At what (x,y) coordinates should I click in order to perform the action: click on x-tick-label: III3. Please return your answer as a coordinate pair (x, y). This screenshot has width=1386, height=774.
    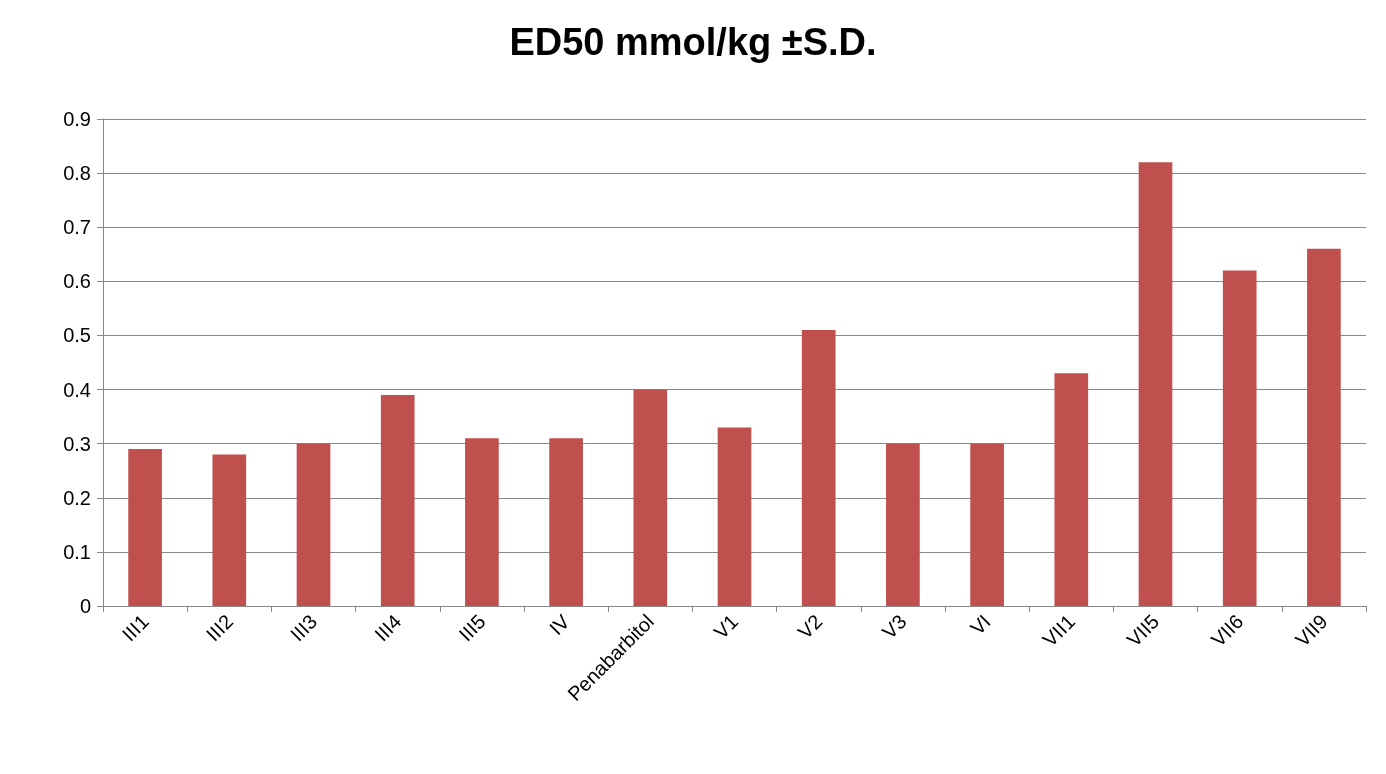
    Looking at the image, I should click on (304, 628).